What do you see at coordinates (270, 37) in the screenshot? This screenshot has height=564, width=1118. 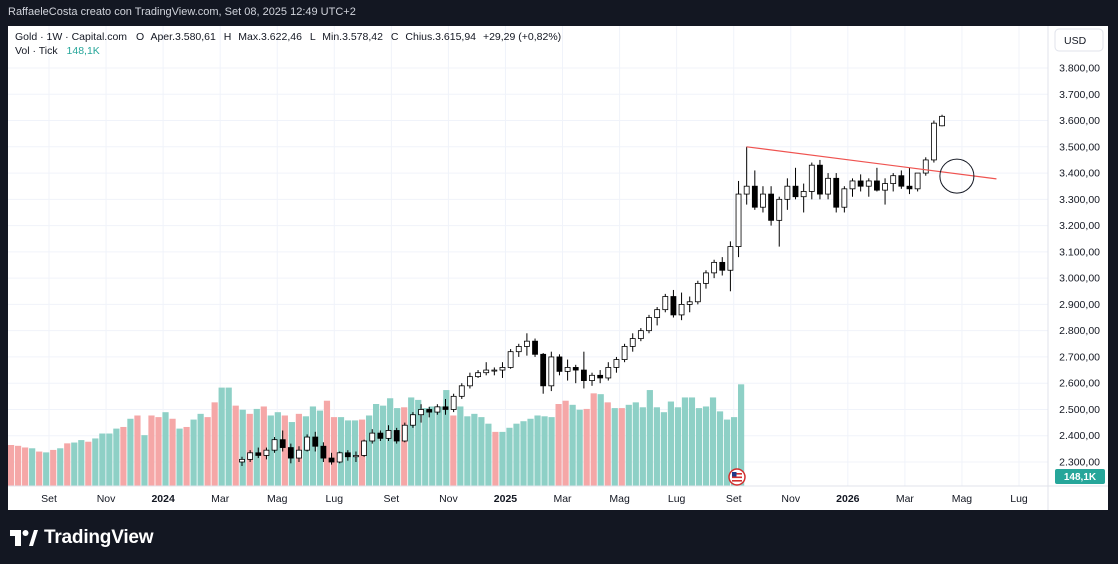 I see `legend-high-value: Max.3.622,46` at bounding box center [270, 37].